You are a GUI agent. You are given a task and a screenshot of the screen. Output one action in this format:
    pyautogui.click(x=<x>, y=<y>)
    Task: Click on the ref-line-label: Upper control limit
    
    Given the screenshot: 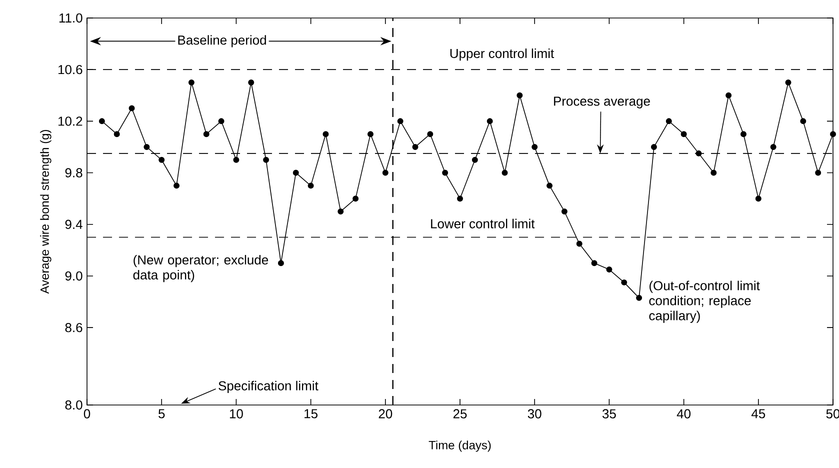 What is the action you would take?
    pyautogui.click(x=502, y=54)
    